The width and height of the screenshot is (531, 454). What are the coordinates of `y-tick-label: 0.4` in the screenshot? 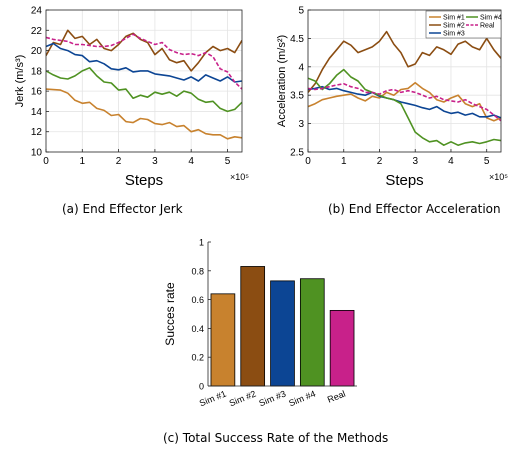 It's located at (197, 329).